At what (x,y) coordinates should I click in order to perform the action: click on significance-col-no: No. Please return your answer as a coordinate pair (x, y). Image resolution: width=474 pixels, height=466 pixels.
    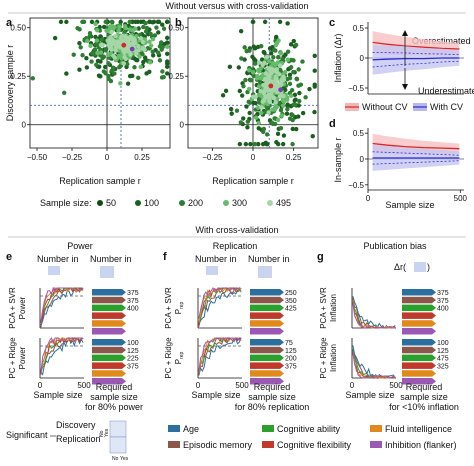
    Looking at the image, I should click on (102, 433).